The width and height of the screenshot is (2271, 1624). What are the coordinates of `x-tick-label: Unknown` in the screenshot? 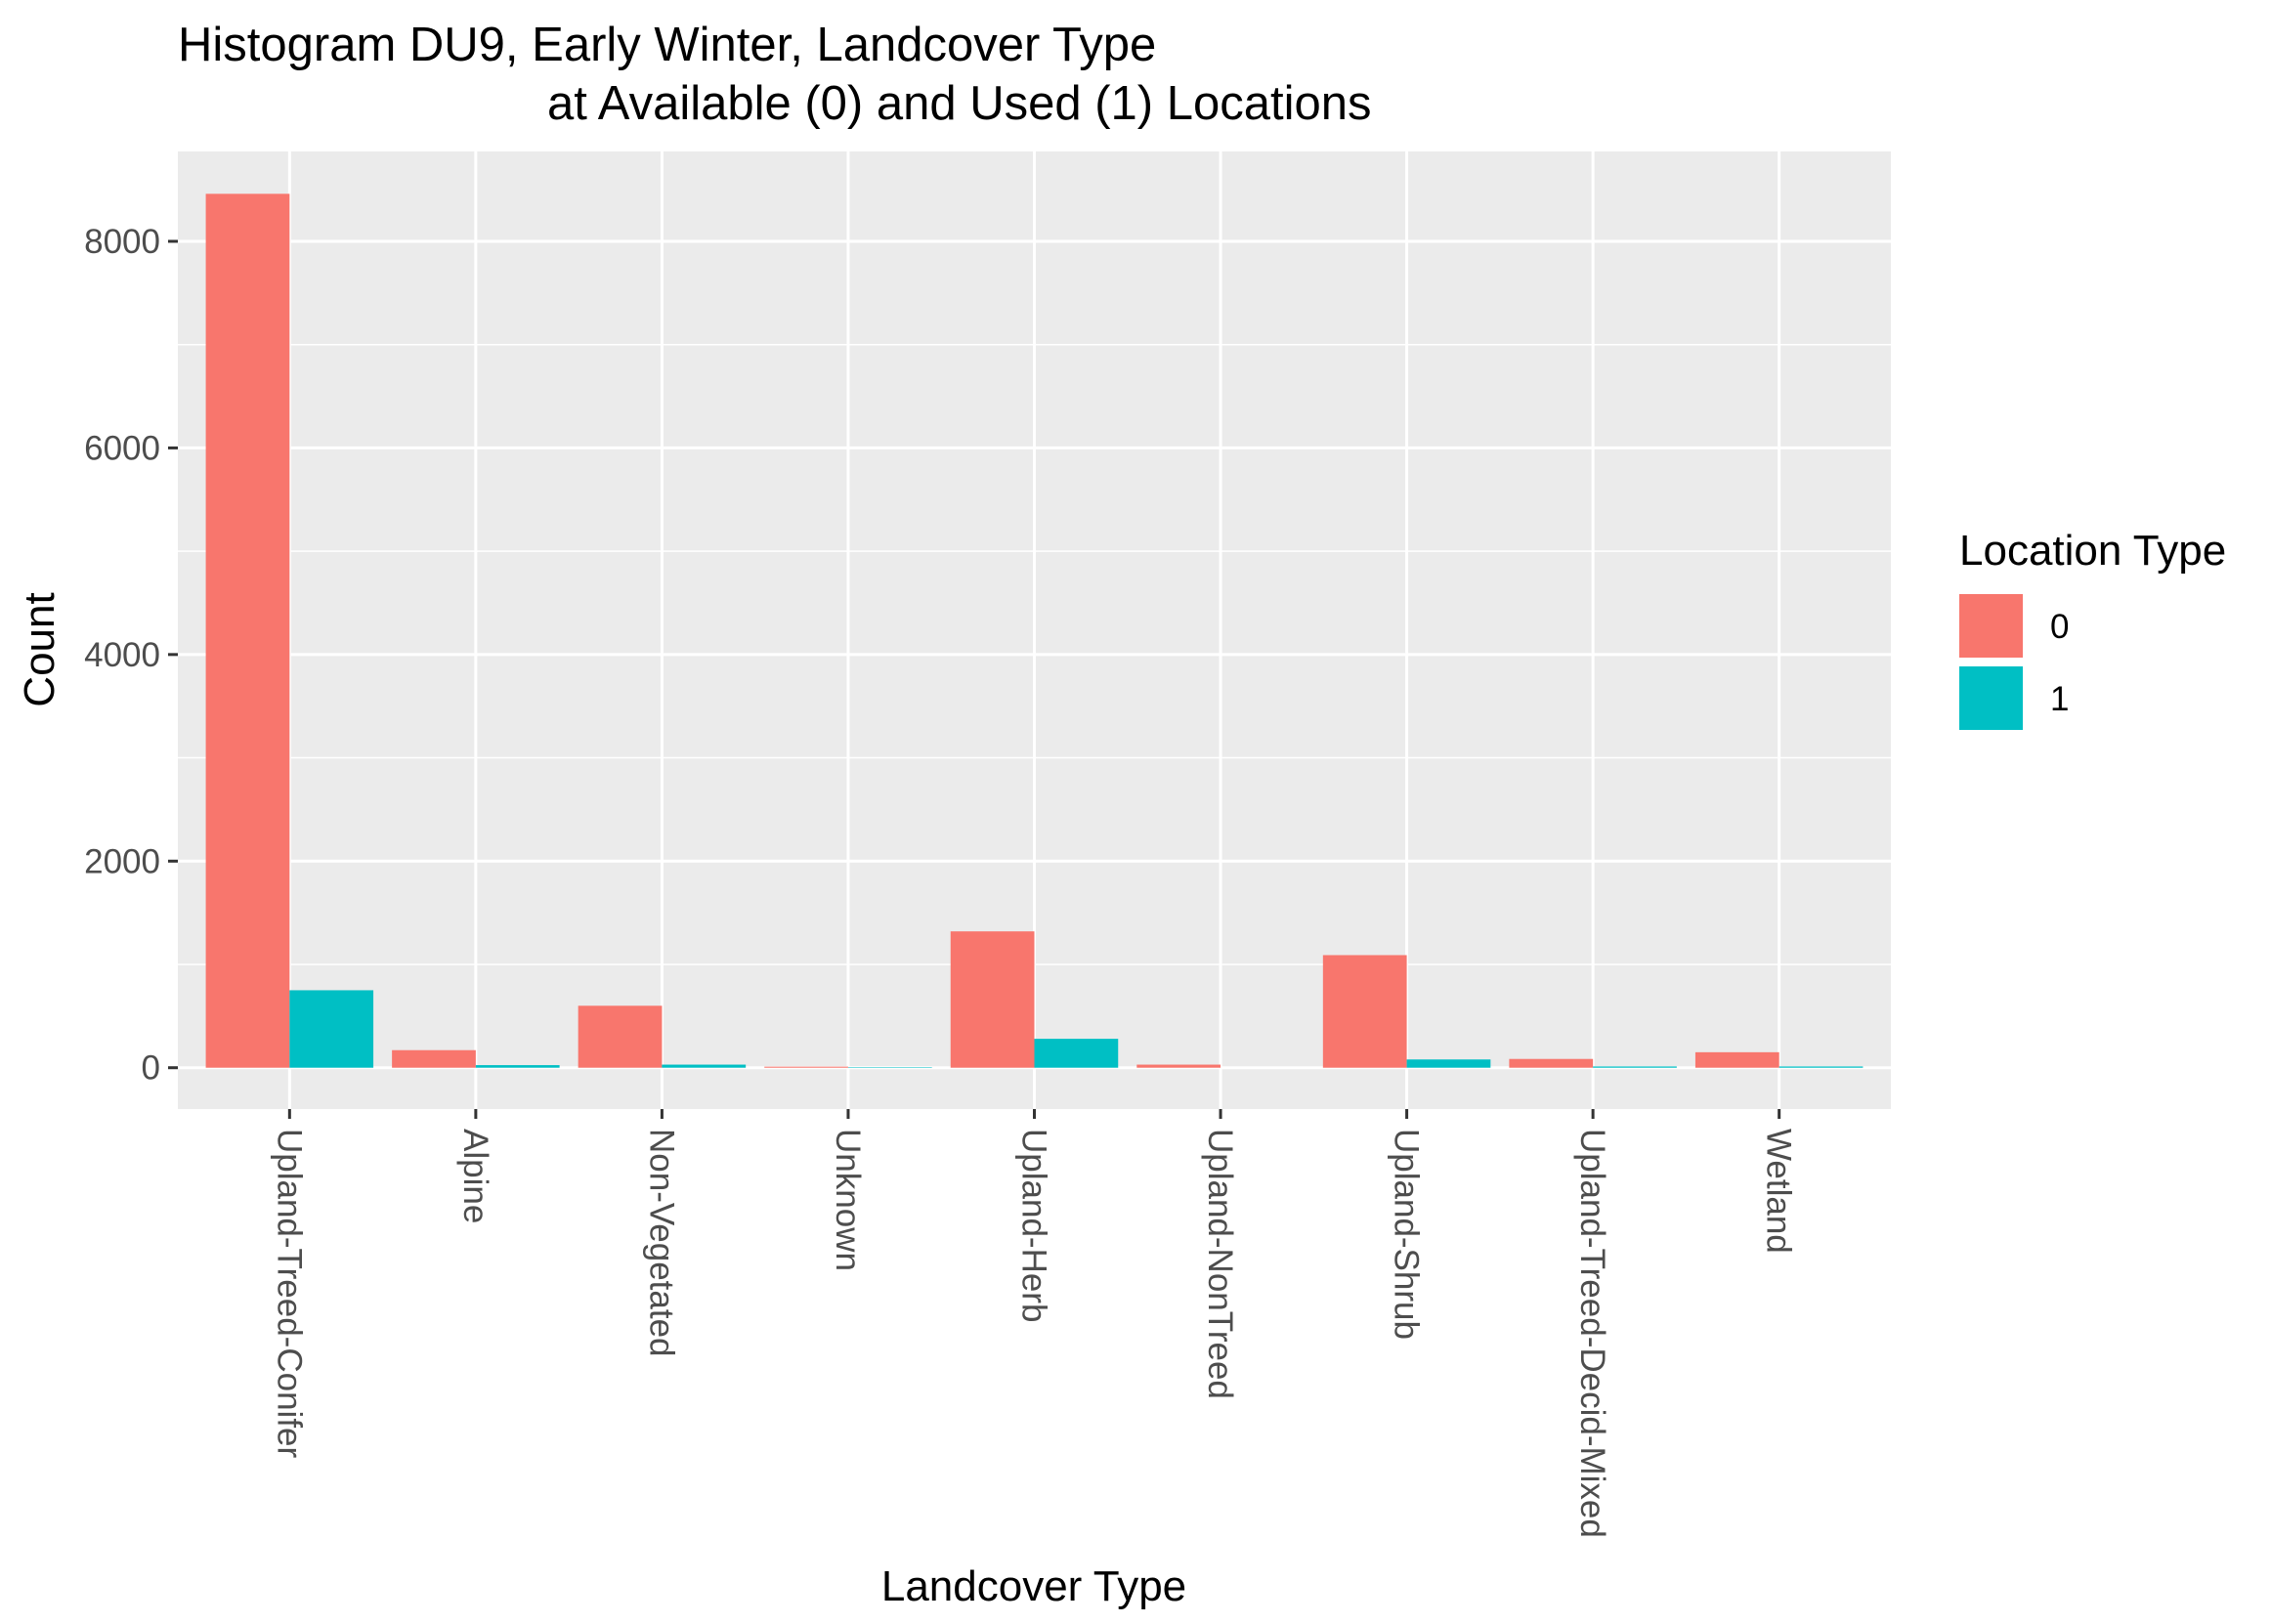 It's located at (848, 1200).